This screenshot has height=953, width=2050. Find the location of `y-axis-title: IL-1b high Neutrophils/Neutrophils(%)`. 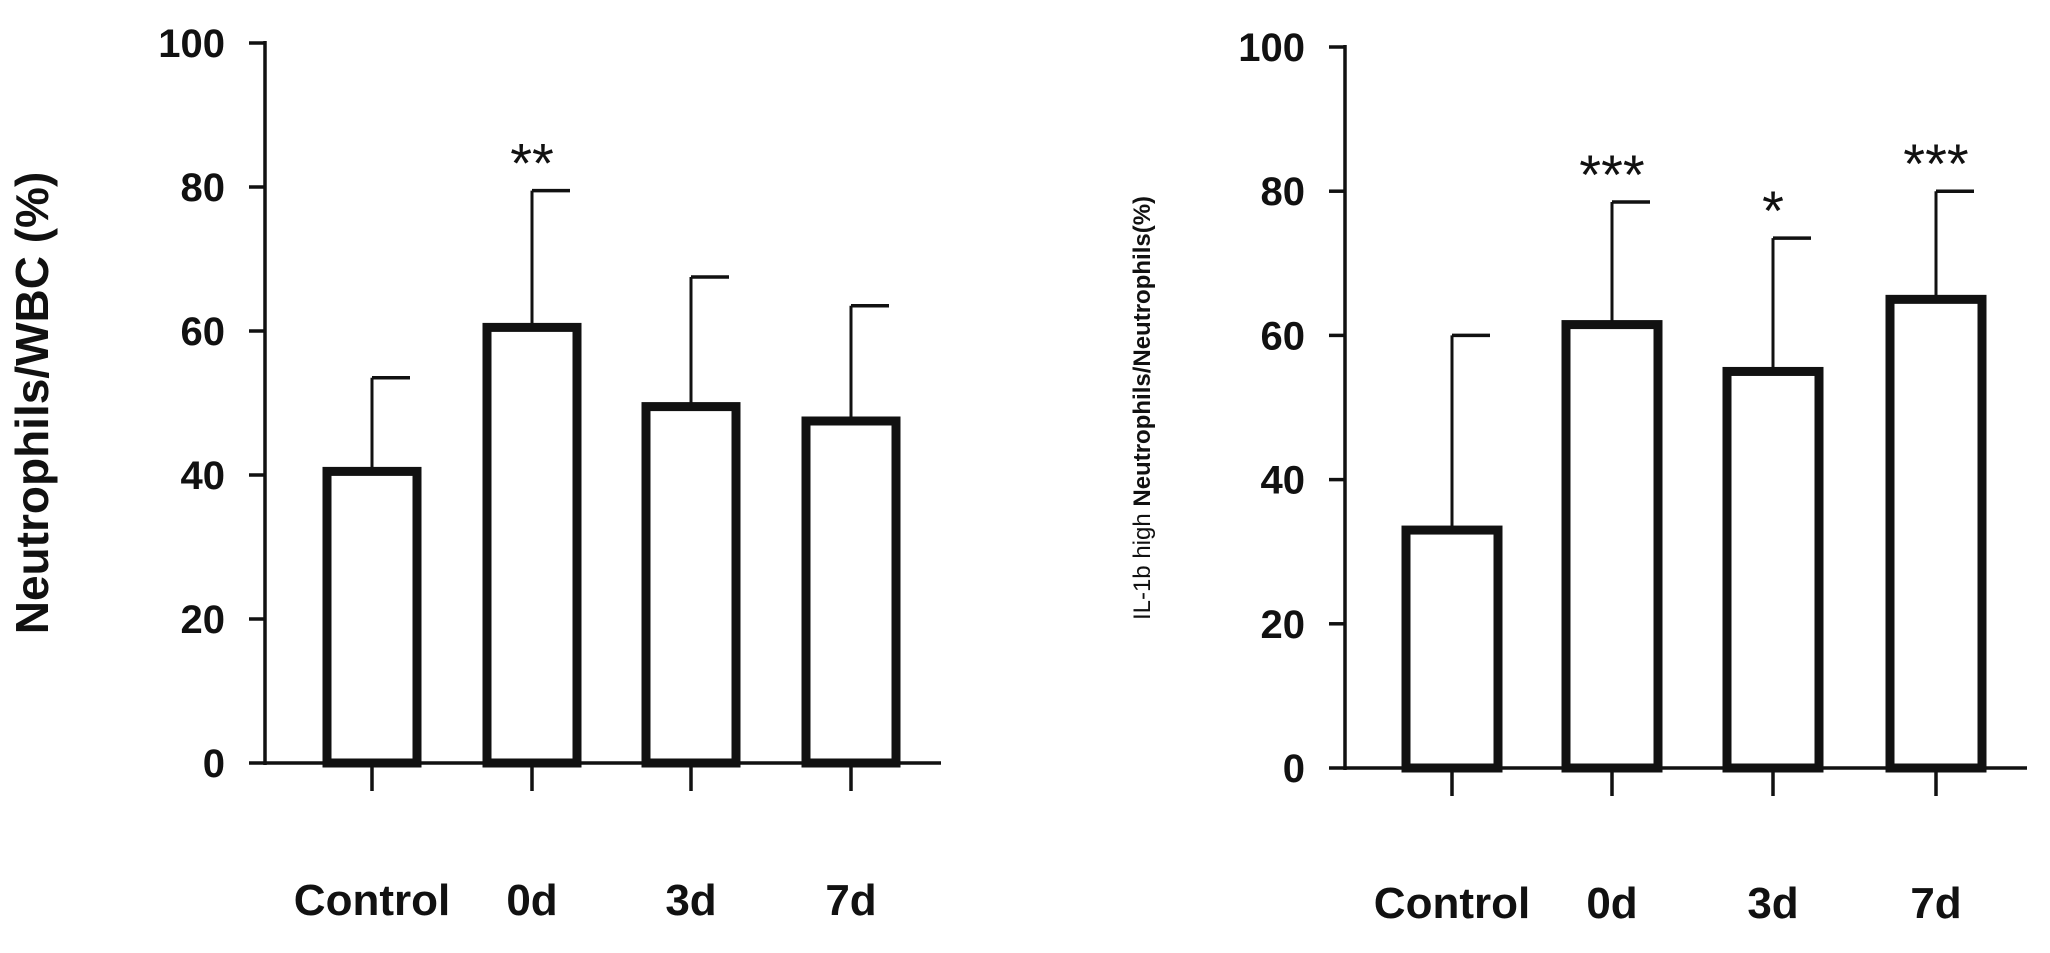

y-axis-title: IL-1b high Neutrophils/Neutrophils(%) is located at coordinates (1142, 408).